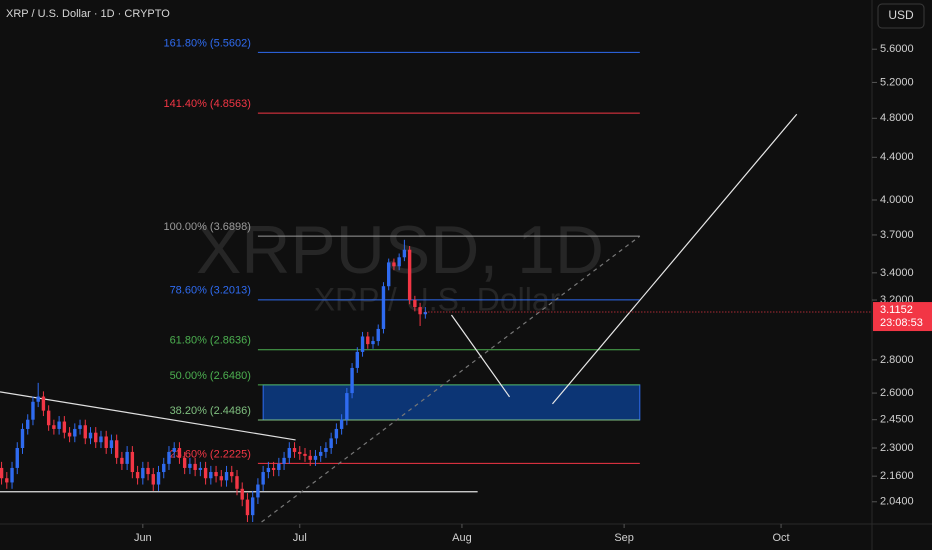 The image size is (932, 550). What do you see at coordinates (624, 538) in the screenshot?
I see `x-tick-label: Sep` at bounding box center [624, 538].